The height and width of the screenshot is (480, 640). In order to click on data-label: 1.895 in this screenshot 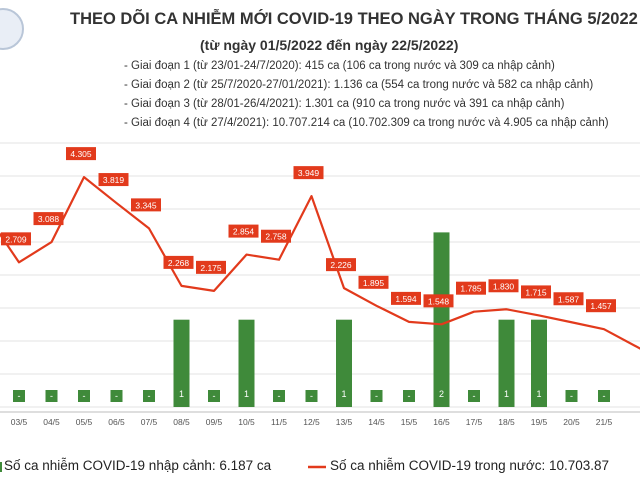, I will do `click(374, 283)`.